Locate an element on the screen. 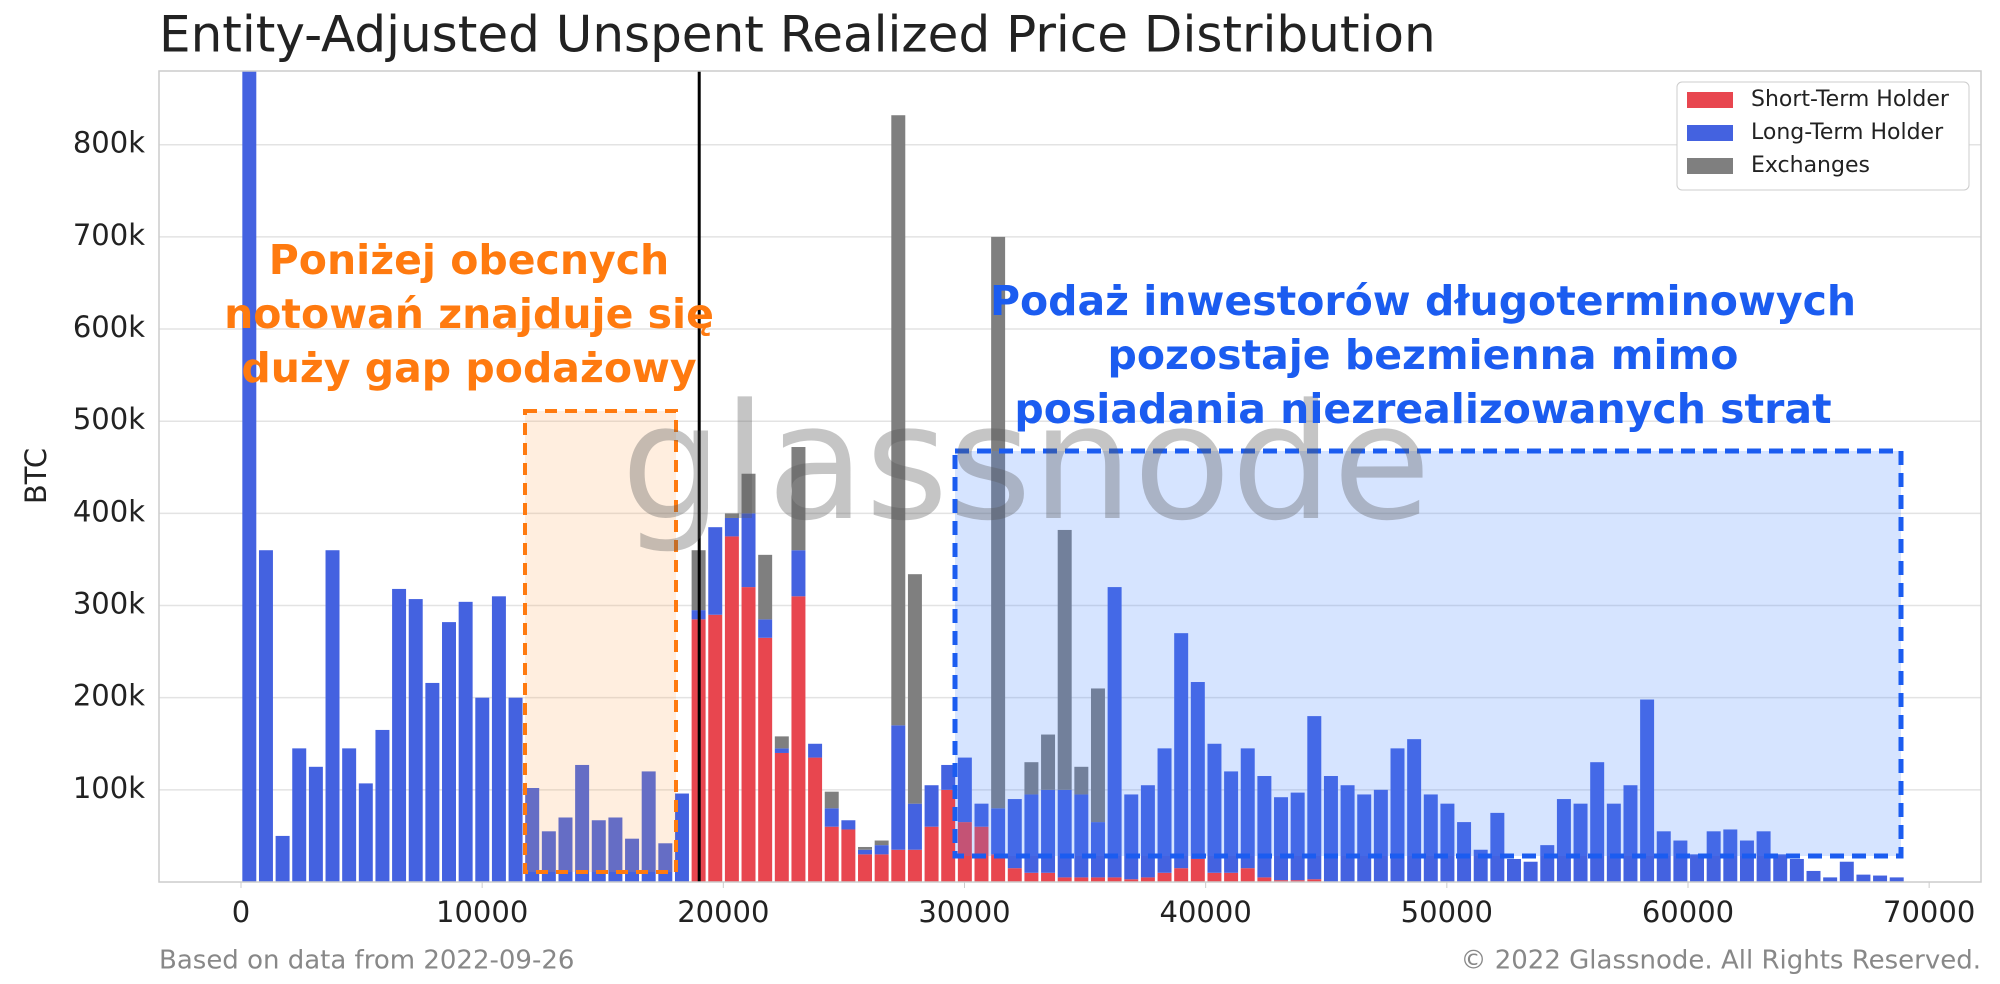 The width and height of the screenshot is (2000, 984). annotation-line: notowań znajduje się is located at coordinates (469, 314).